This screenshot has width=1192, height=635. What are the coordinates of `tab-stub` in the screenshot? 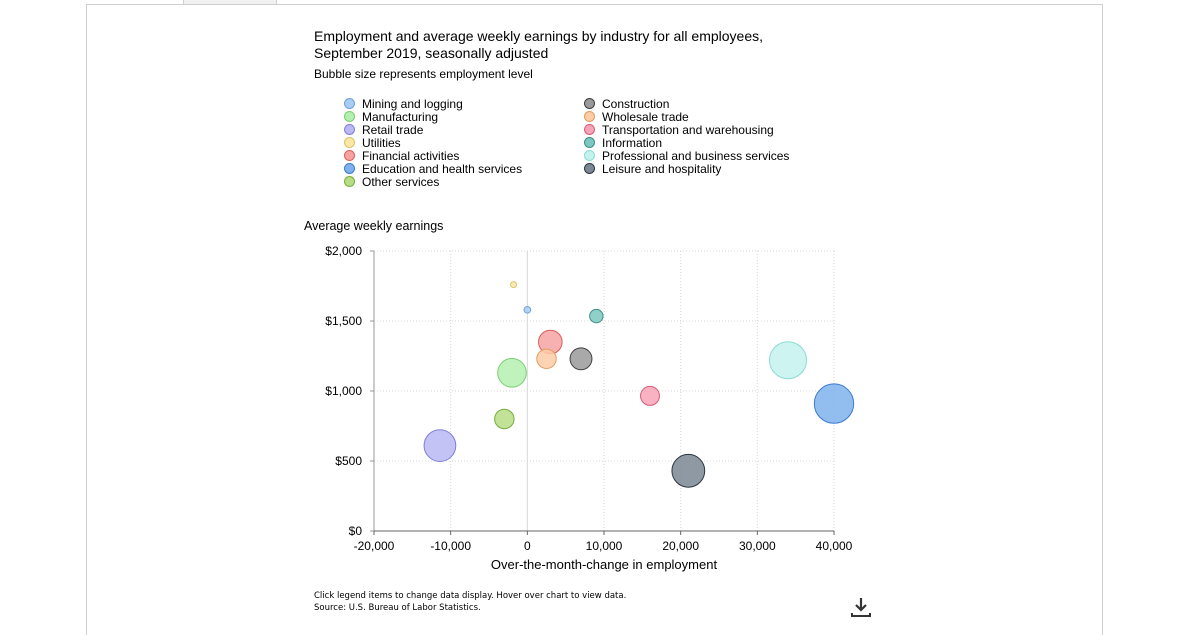 It's located at (230, 2).